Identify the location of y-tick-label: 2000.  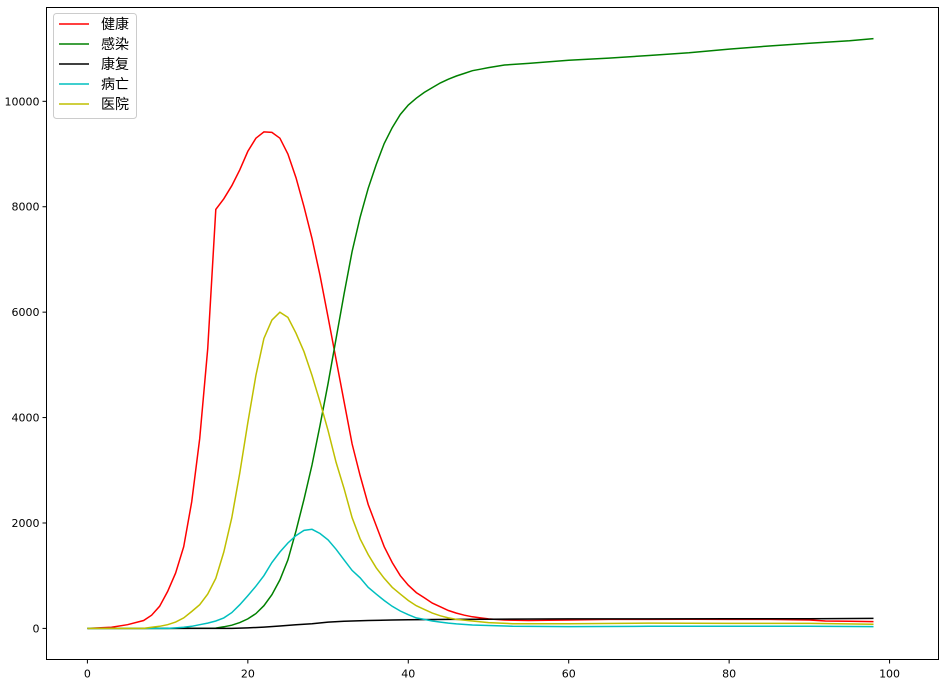
(26, 523).